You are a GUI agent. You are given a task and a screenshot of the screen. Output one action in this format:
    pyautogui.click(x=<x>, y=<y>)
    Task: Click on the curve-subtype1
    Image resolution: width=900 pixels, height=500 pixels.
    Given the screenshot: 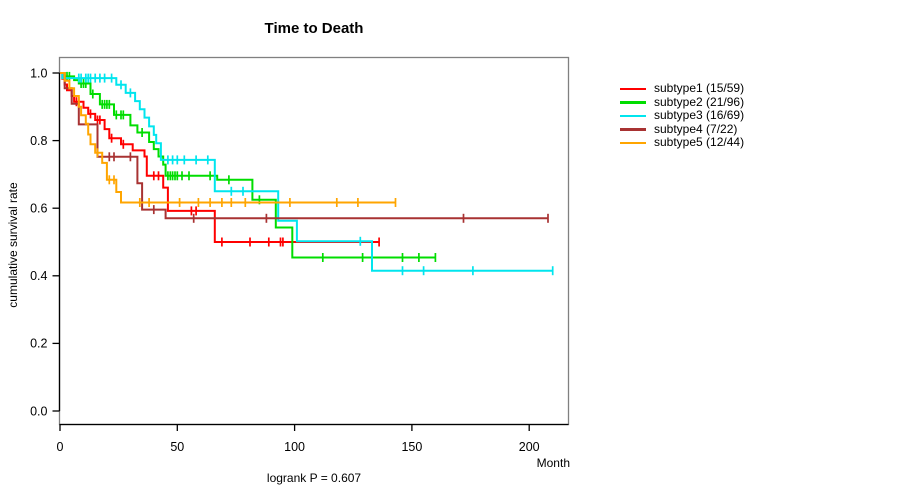 What is the action you would take?
    pyautogui.click(x=220, y=157)
    